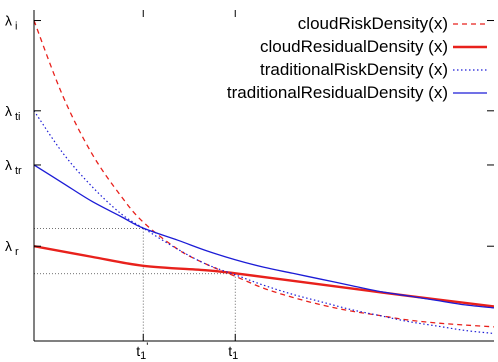 This screenshot has height=362, width=498. I want to click on legend-label-2: traditionalRiskDensity (x), so click(354, 69).